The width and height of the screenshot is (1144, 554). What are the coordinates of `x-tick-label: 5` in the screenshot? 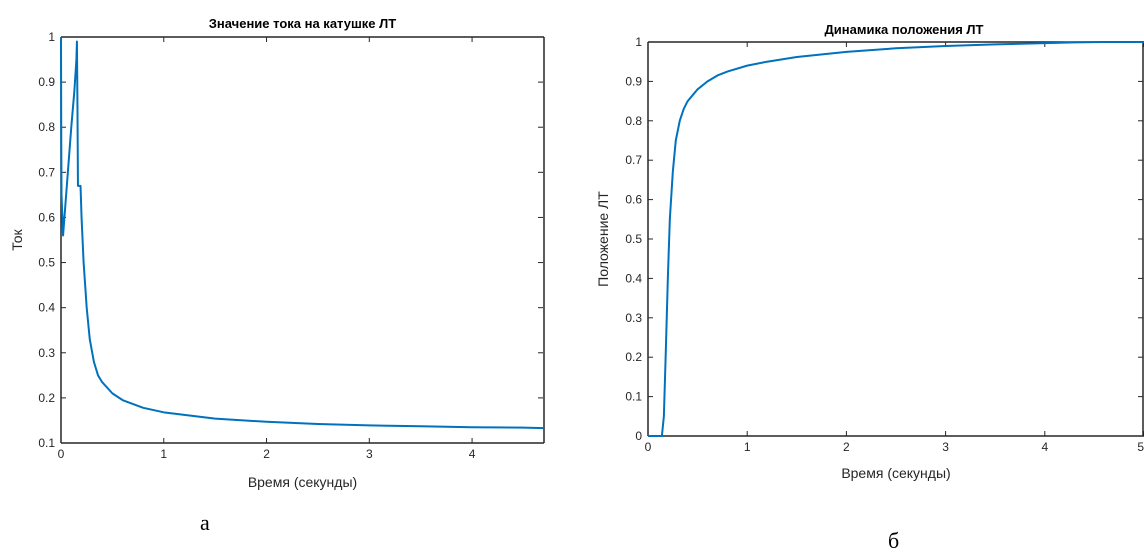 It's located at (1140, 447).